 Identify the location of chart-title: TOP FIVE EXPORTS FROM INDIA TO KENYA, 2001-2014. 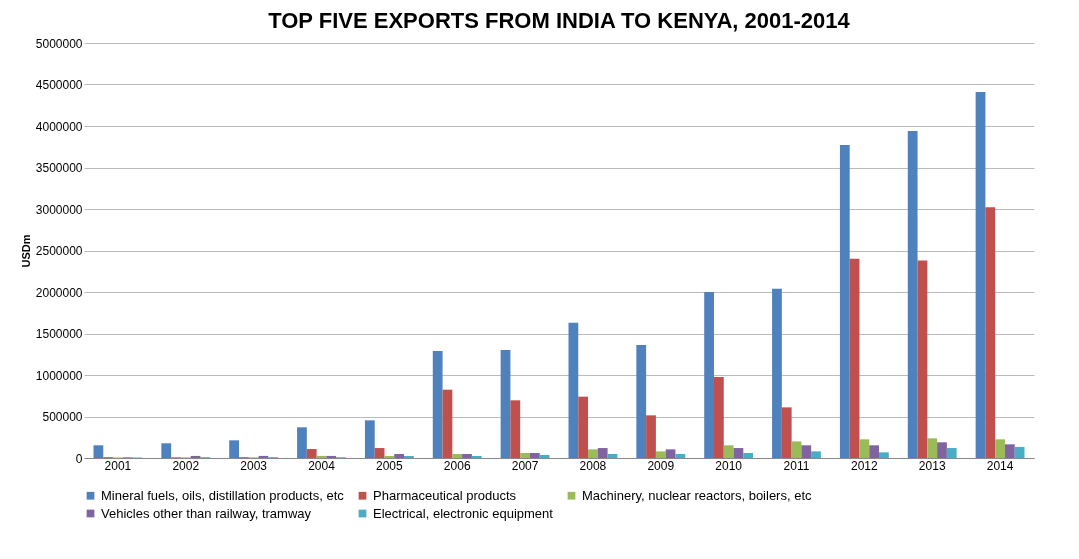
(559, 20).